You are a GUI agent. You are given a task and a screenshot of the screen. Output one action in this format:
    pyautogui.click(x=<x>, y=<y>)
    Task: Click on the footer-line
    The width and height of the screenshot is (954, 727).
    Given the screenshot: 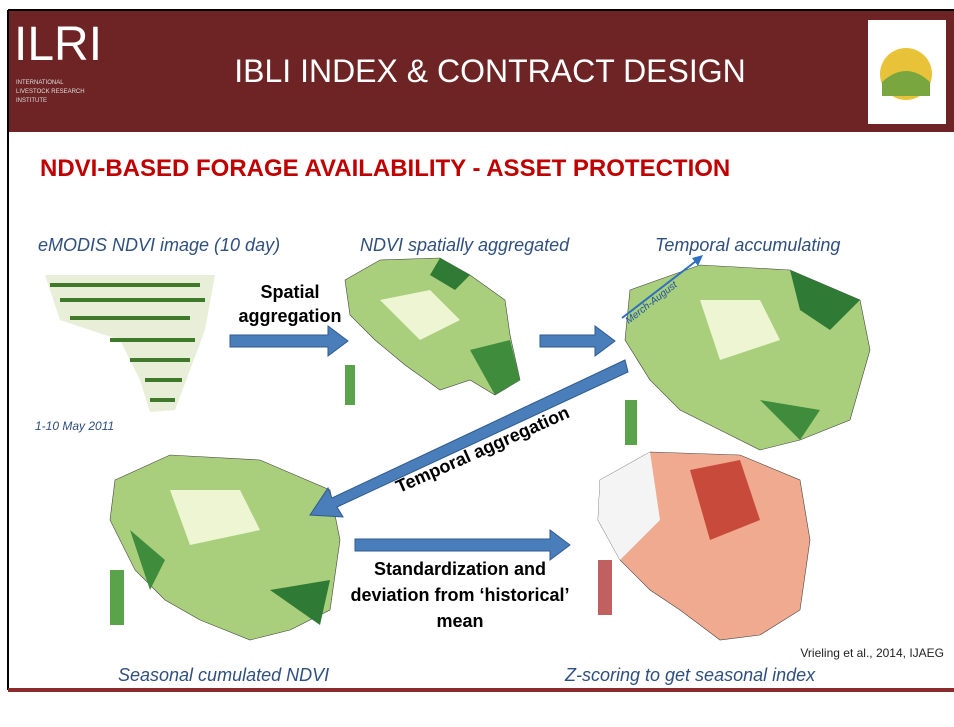 What is the action you would take?
    pyautogui.click(x=481, y=690)
    